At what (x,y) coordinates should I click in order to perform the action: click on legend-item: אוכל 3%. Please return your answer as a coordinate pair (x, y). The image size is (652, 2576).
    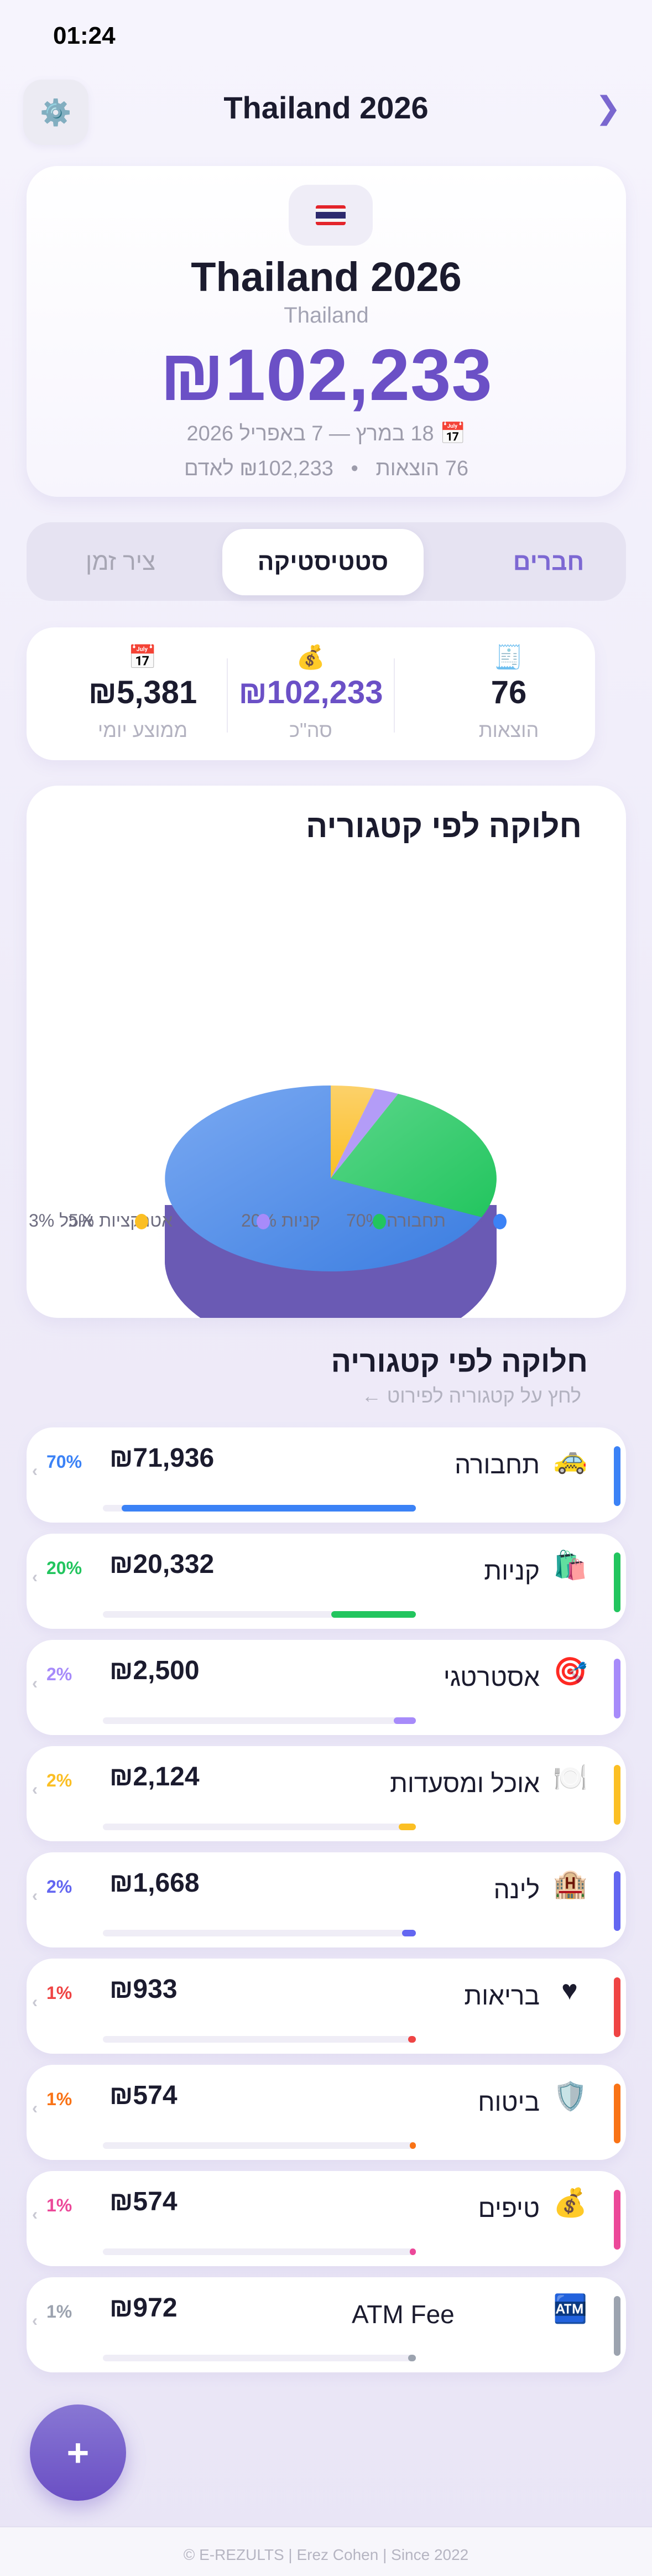
    Looking at the image, I should click on (61, 1220).